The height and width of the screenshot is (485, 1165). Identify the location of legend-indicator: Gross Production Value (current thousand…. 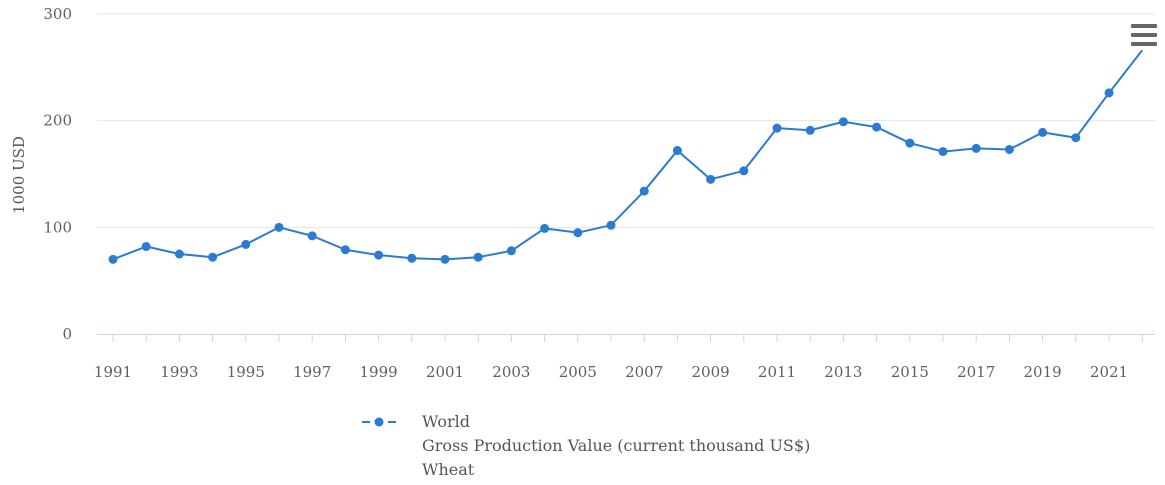
(616, 445).